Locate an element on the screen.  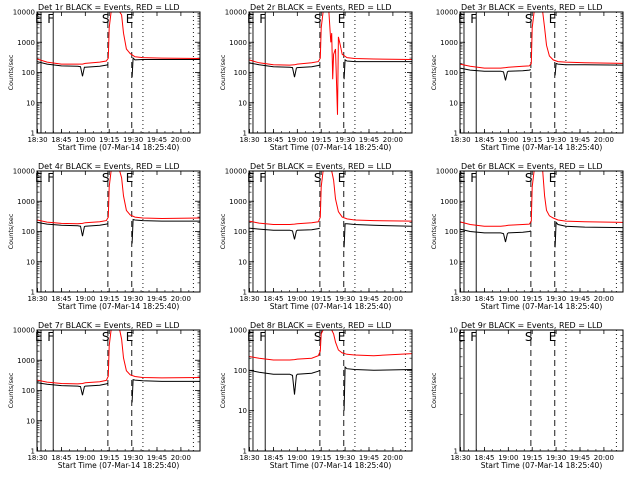
panel-title: Det 4r BLACK = Events, RED = LLD is located at coordinates (109, 166).